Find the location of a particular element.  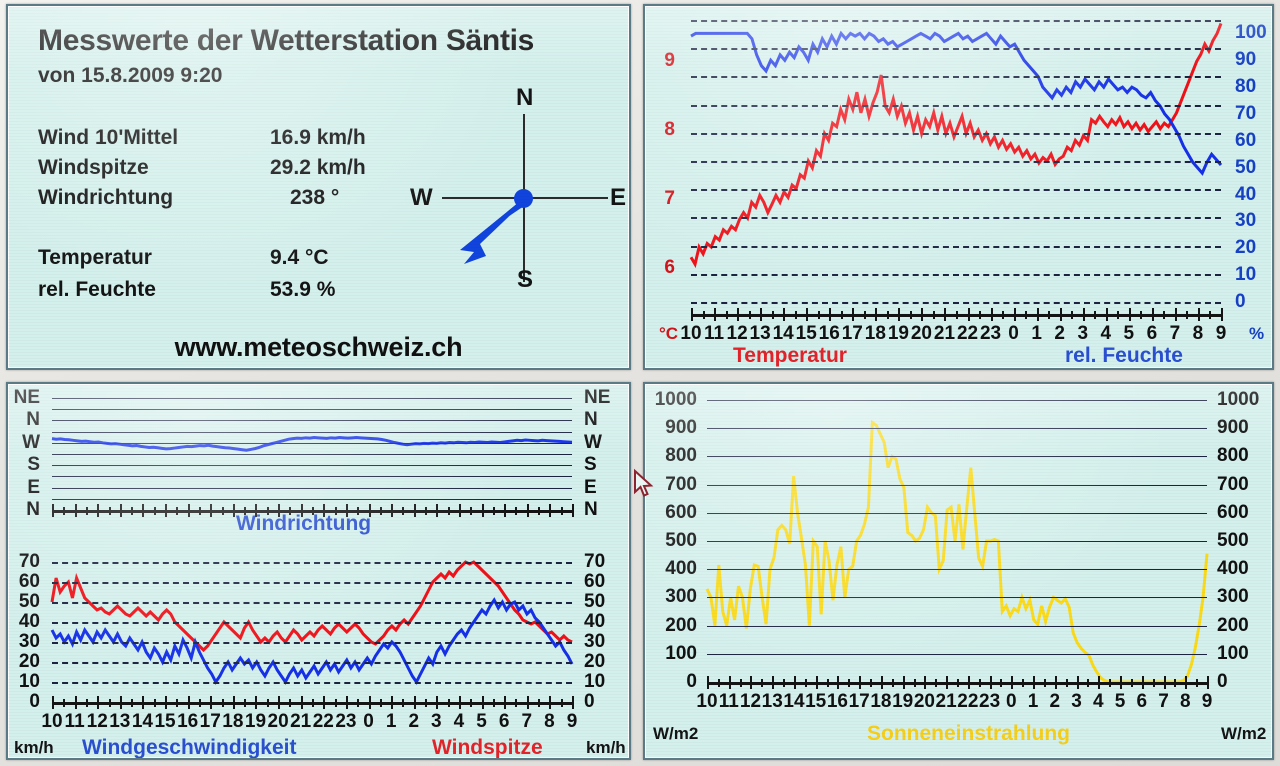

y-axis-humidity-tick-50: 50 is located at coordinates (1246, 167).